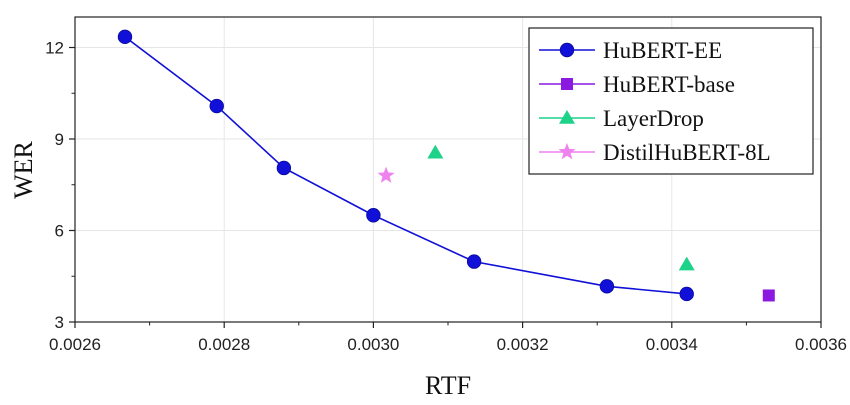 The image size is (850, 405). I want to click on y-tick-label: 12, so click(54, 48).